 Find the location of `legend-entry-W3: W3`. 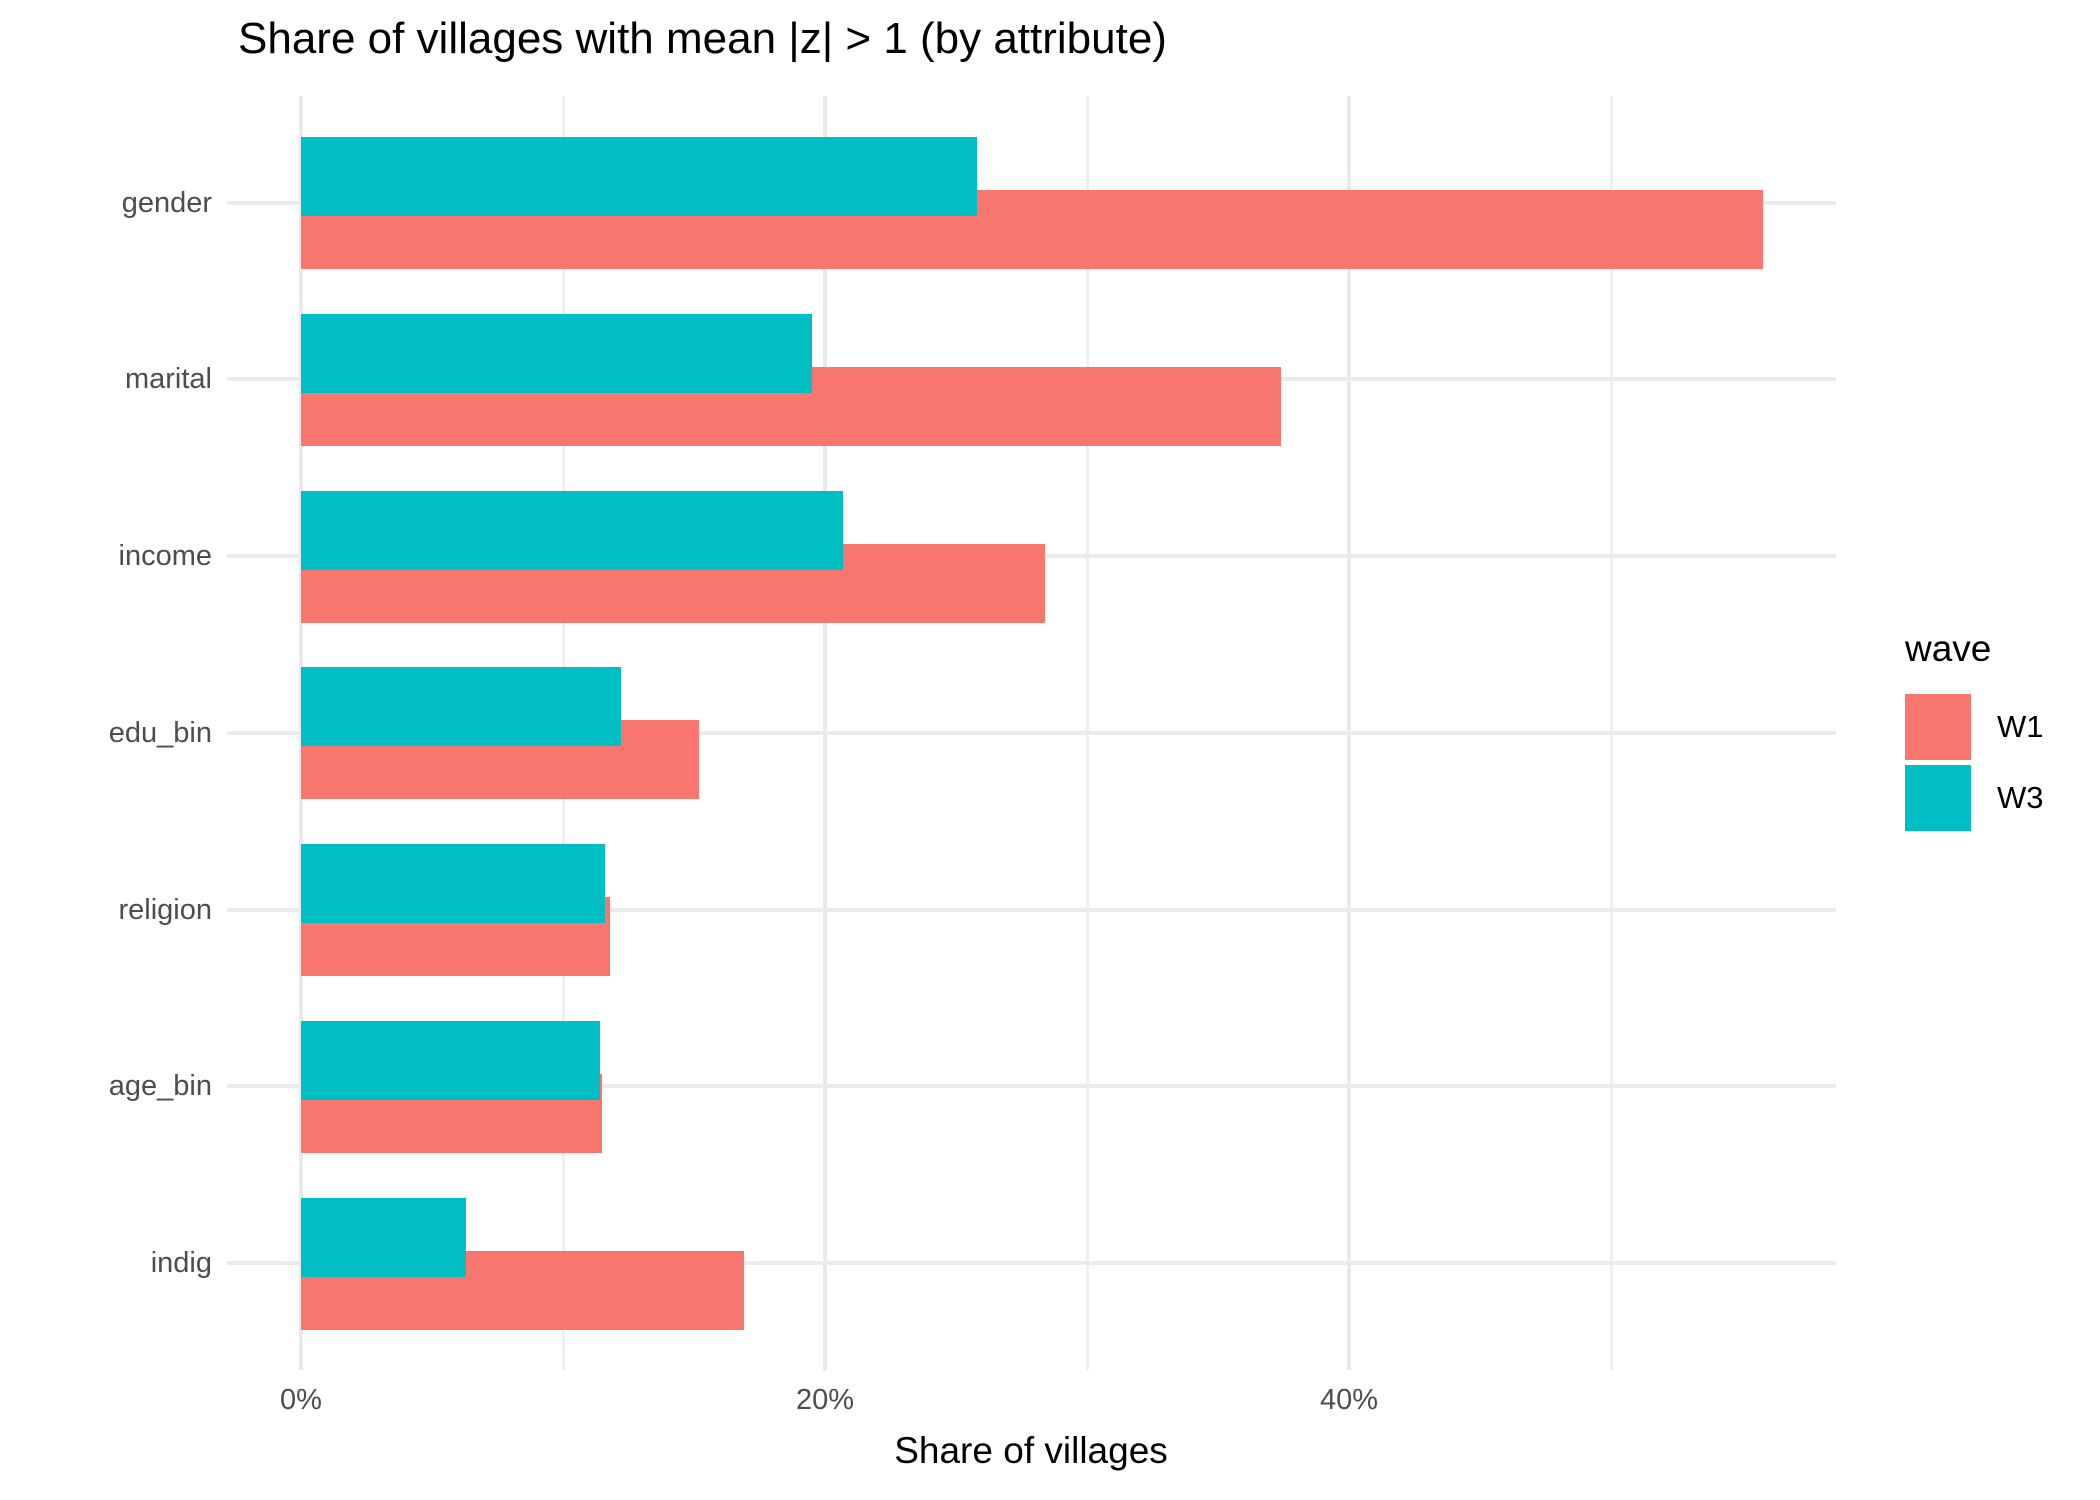

legend-entry-W3: W3 is located at coordinates (2000, 798).